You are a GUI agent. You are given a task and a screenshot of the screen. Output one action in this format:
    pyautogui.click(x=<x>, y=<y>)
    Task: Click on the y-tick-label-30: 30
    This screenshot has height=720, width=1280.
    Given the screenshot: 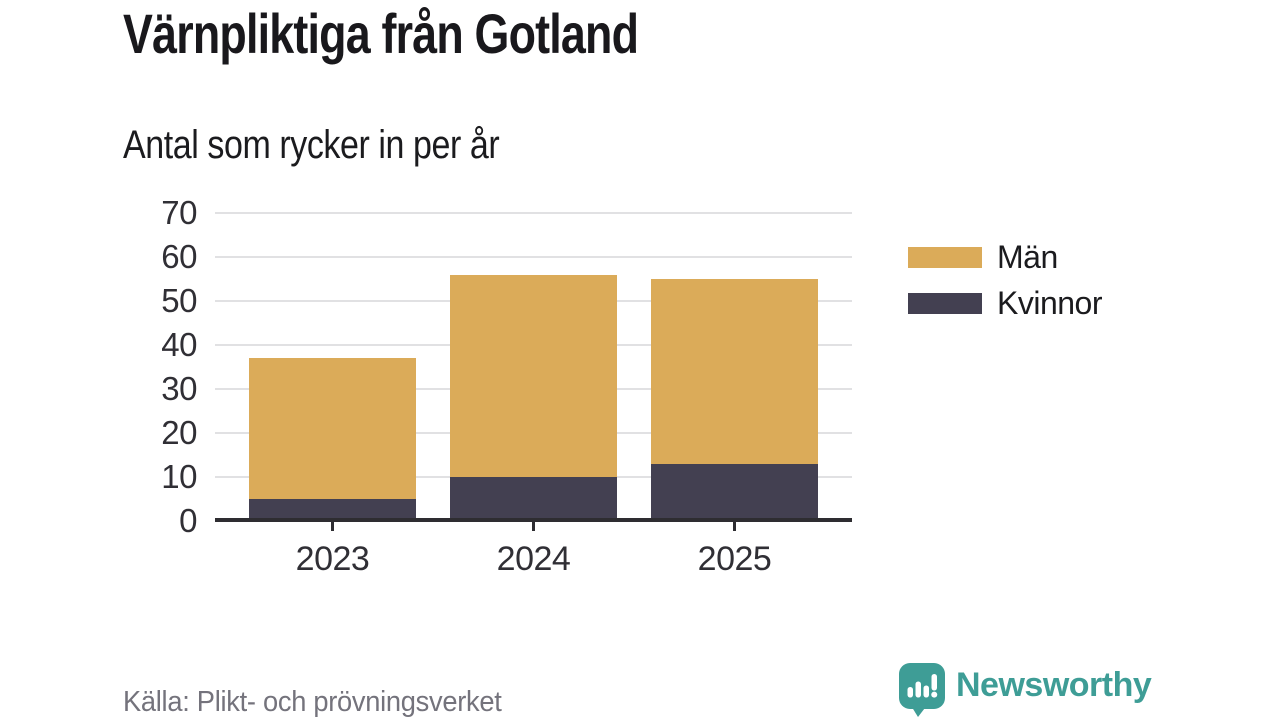 What is the action you would take?
    pyautogui.click(x=179, y=388)
    